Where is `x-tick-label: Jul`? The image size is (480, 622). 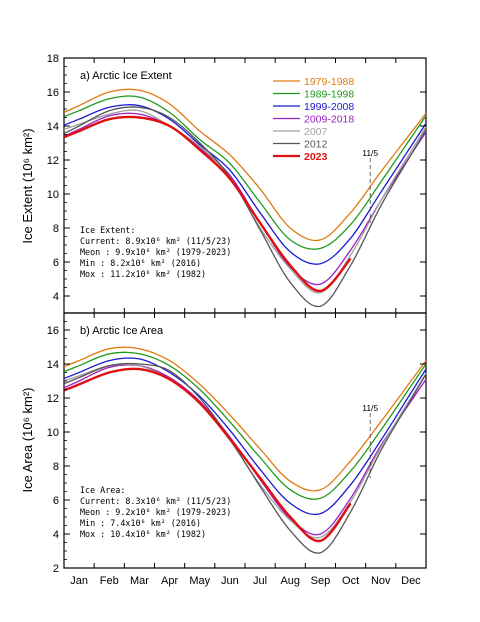
x-tick-label: Jul is located at coordinates (260, 581).